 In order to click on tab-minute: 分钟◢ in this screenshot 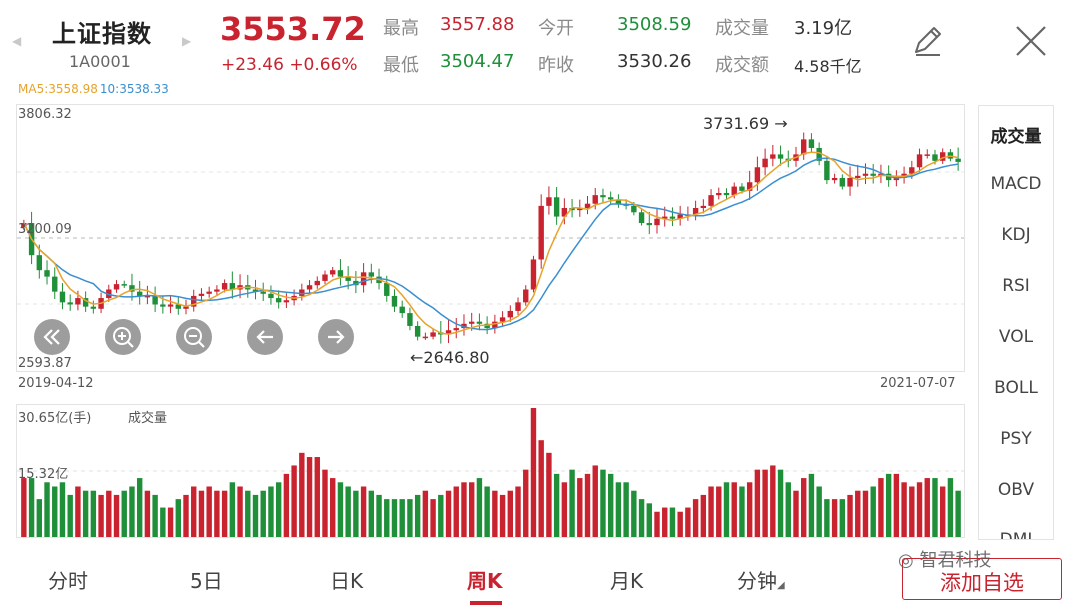, I will do `click(761, 579)`.